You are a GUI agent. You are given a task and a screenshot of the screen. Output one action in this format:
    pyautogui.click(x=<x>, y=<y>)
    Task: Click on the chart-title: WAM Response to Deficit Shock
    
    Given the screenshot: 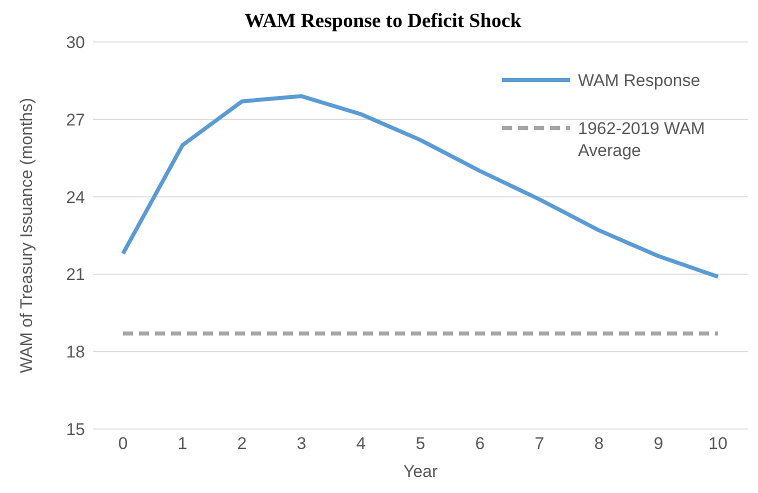 What is the action you would take?
    pyautogui.click(x=383, y=21)
    